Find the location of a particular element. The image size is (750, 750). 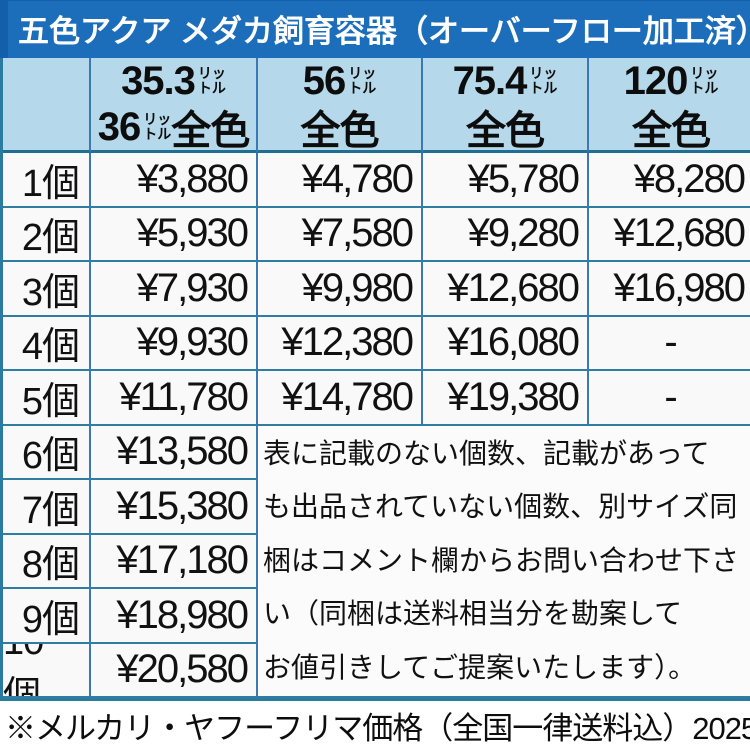

quantity-cell: 1個 is located at coordinates (47, 180).